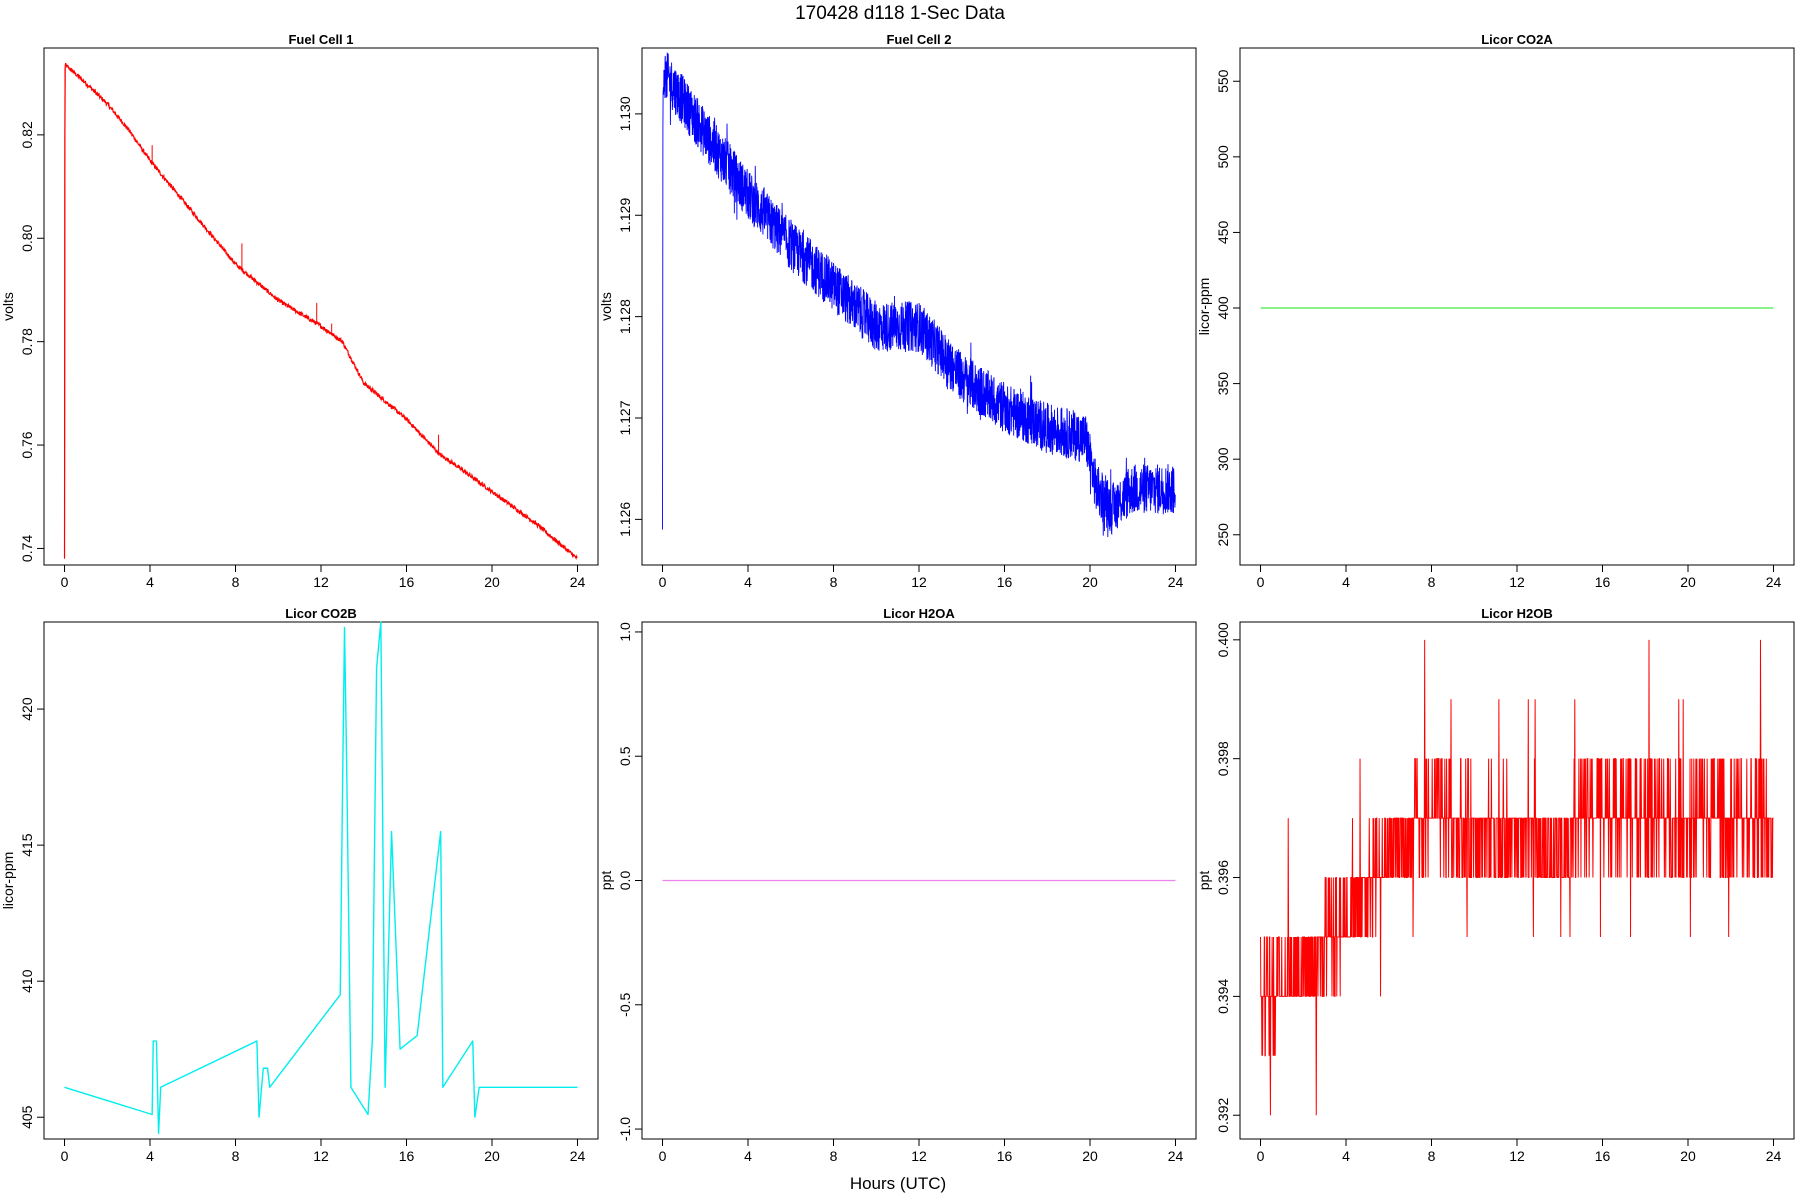  Describe the element at coordinates (625, 1129) in the screenshot. I see `panel-5-y-tick-label: -1.0` at that location.